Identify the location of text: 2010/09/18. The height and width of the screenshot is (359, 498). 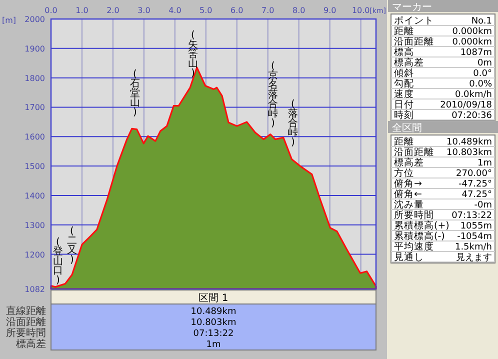
(466, 105).